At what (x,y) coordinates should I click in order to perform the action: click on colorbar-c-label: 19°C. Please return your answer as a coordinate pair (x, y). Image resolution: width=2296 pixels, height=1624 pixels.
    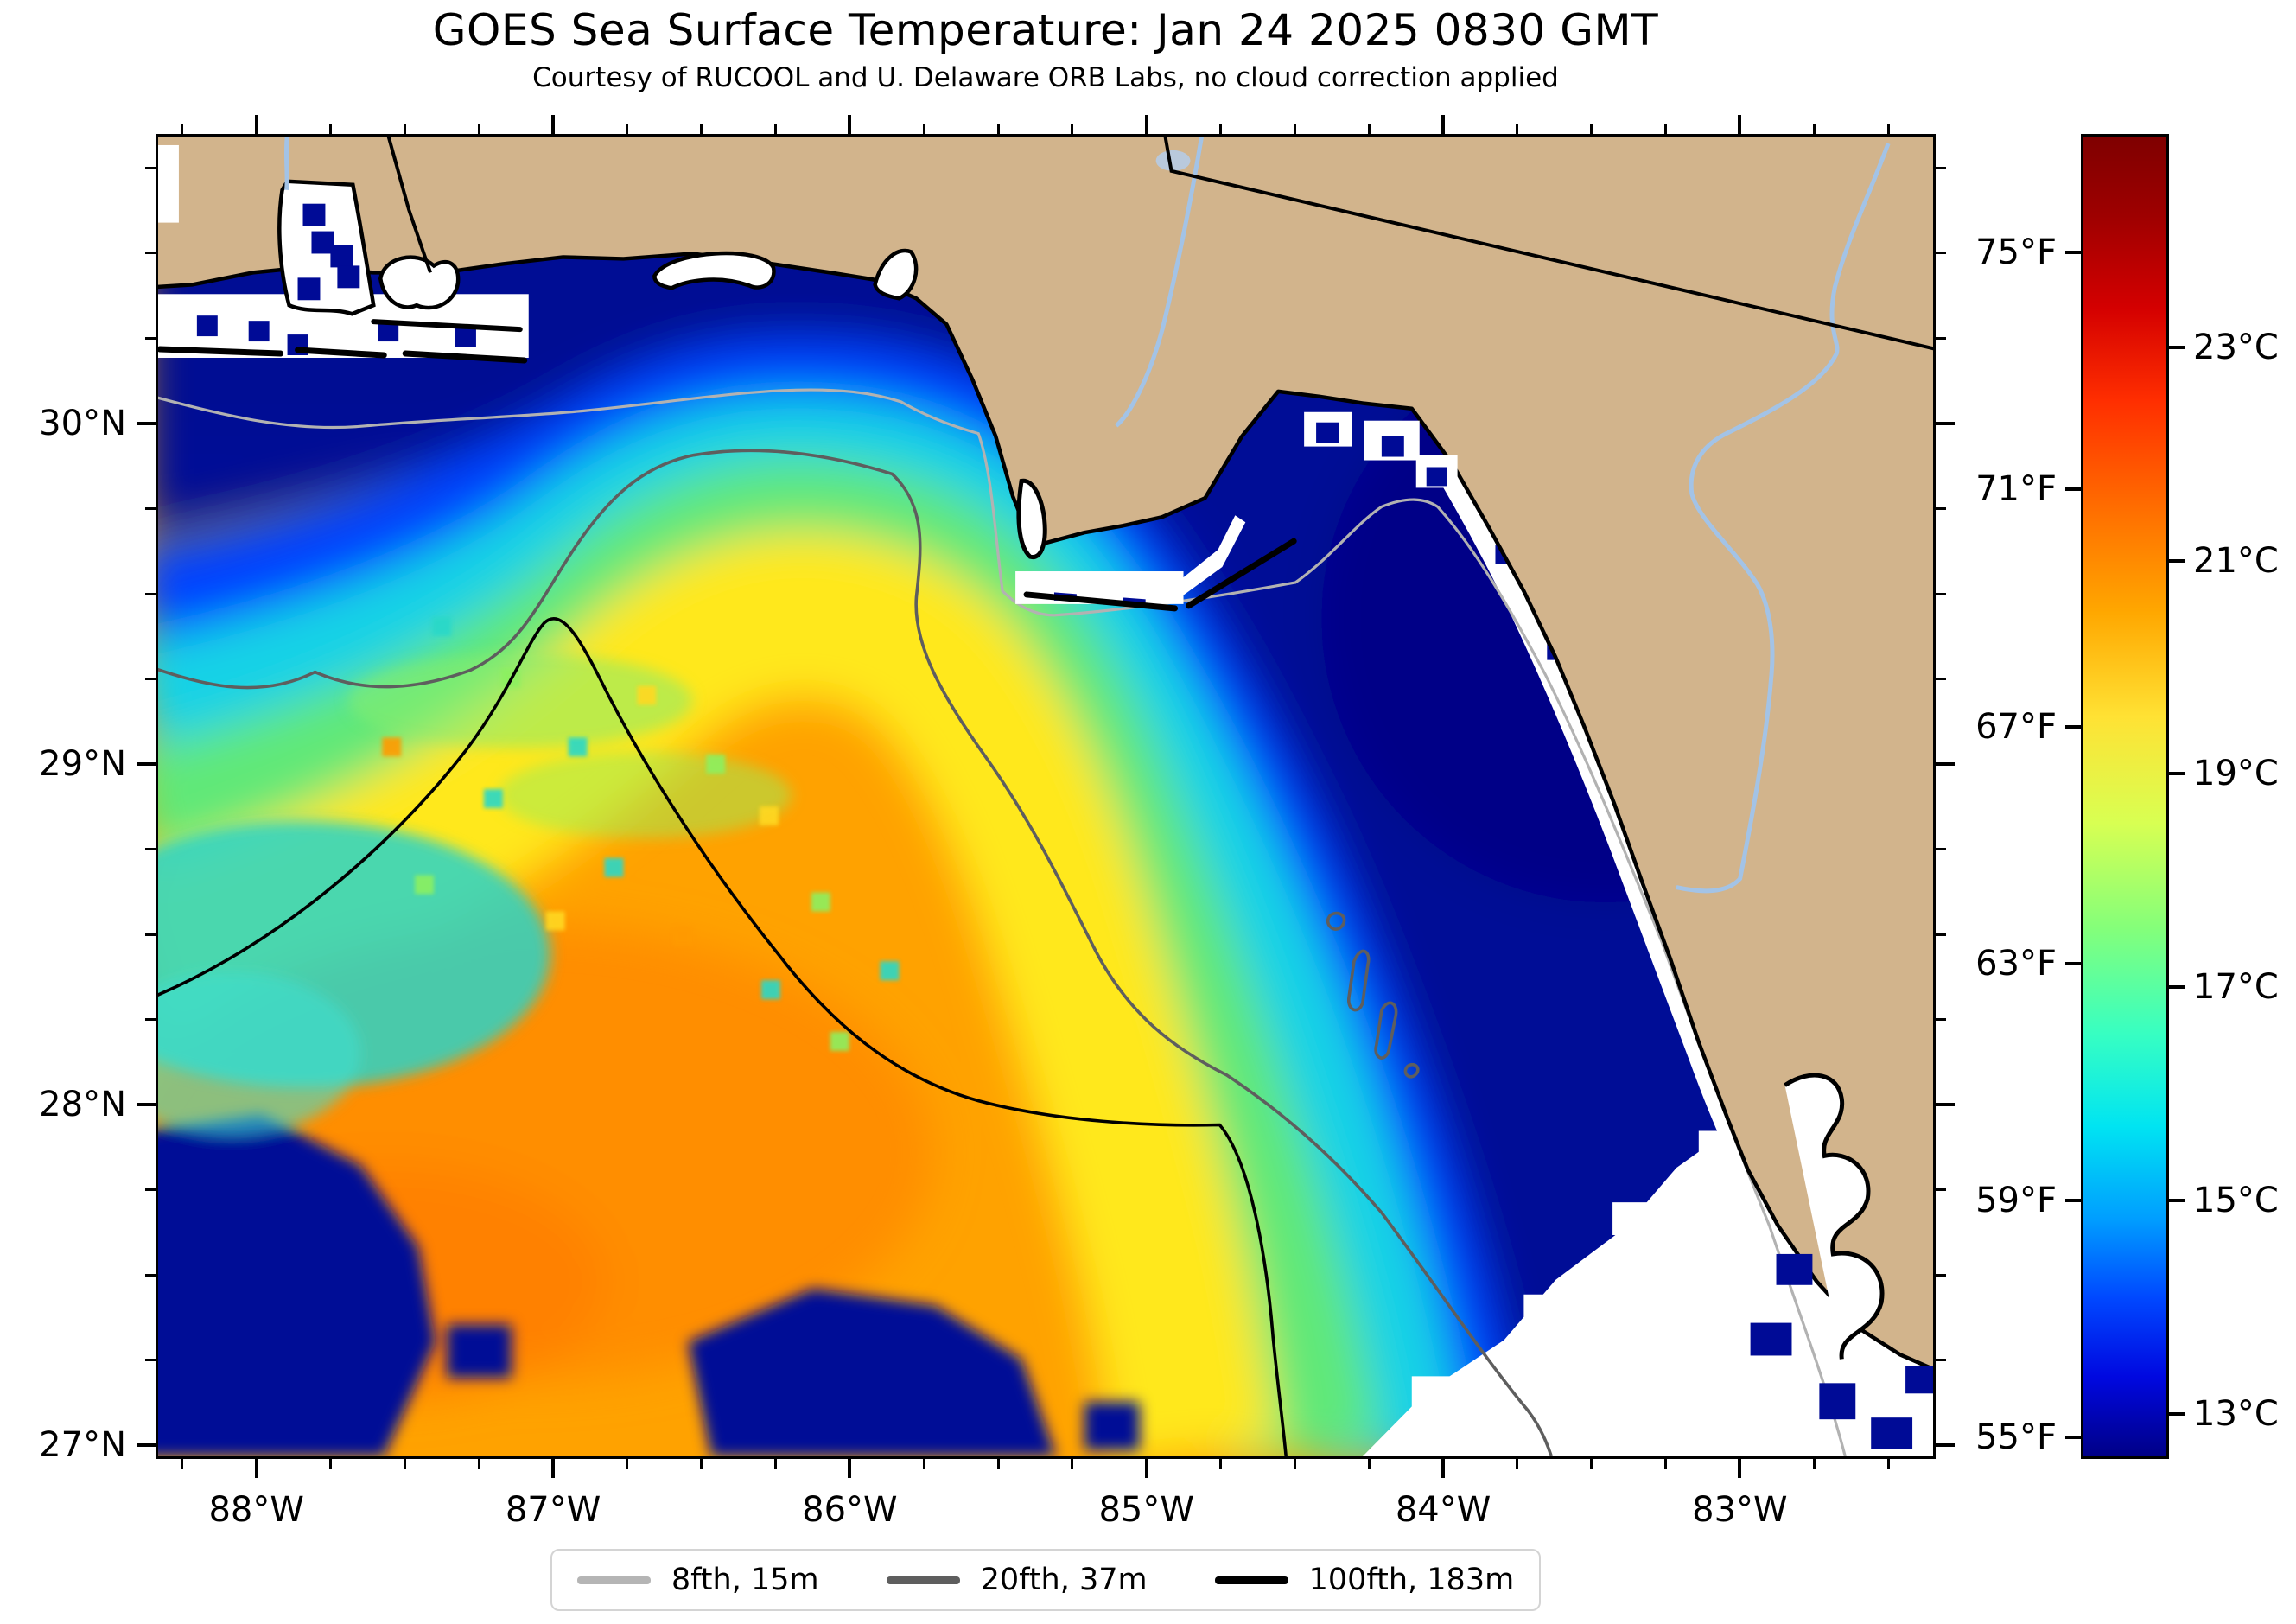
    Looking at the image, I should click on (2236, 774).